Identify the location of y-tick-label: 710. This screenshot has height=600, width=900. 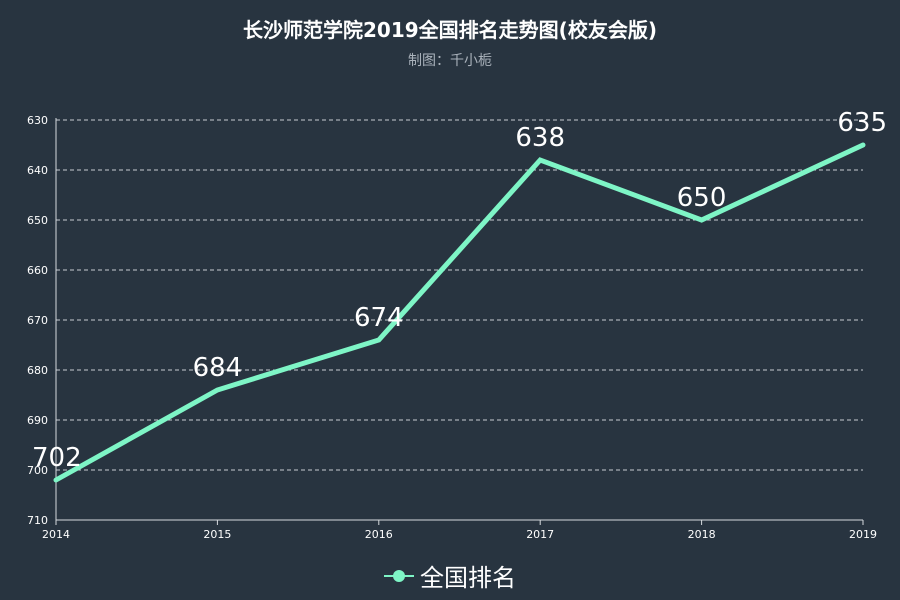
(37, 520).